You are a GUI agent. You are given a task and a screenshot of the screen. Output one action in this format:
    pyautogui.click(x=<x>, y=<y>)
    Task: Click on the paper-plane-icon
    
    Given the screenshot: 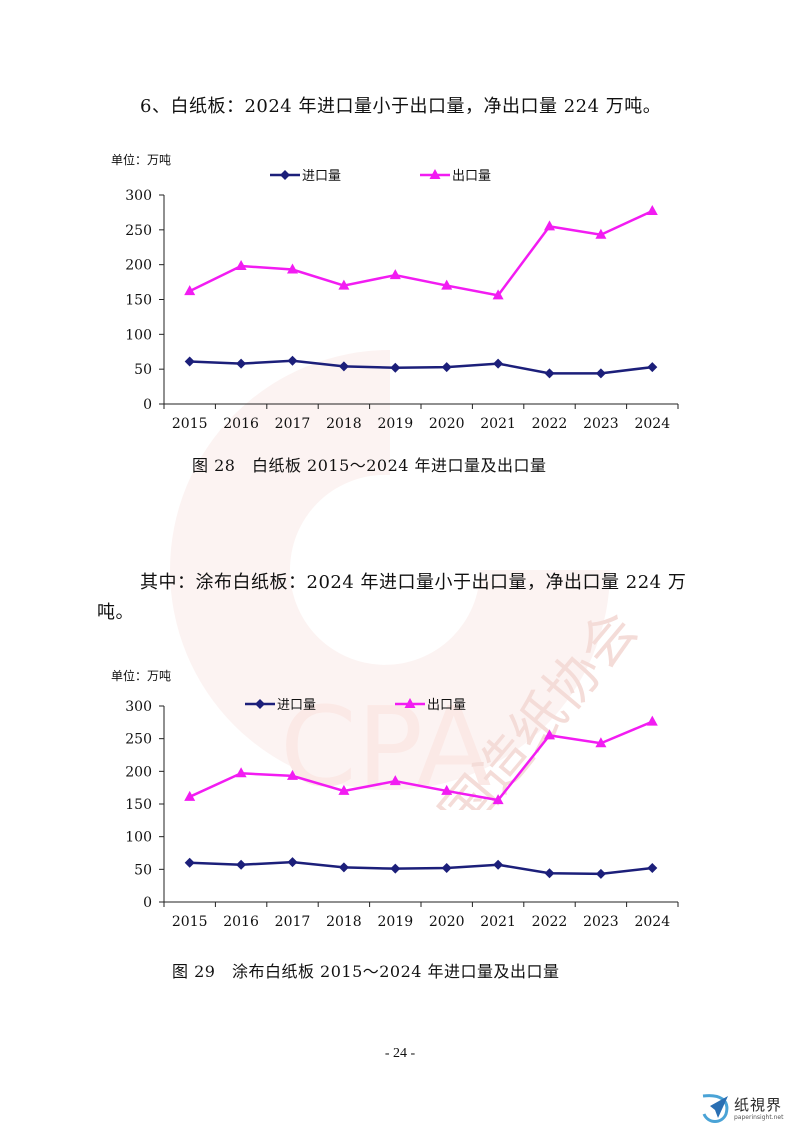 What is the action you would take?
    pyautogui.click(x=715, y=1108)
    